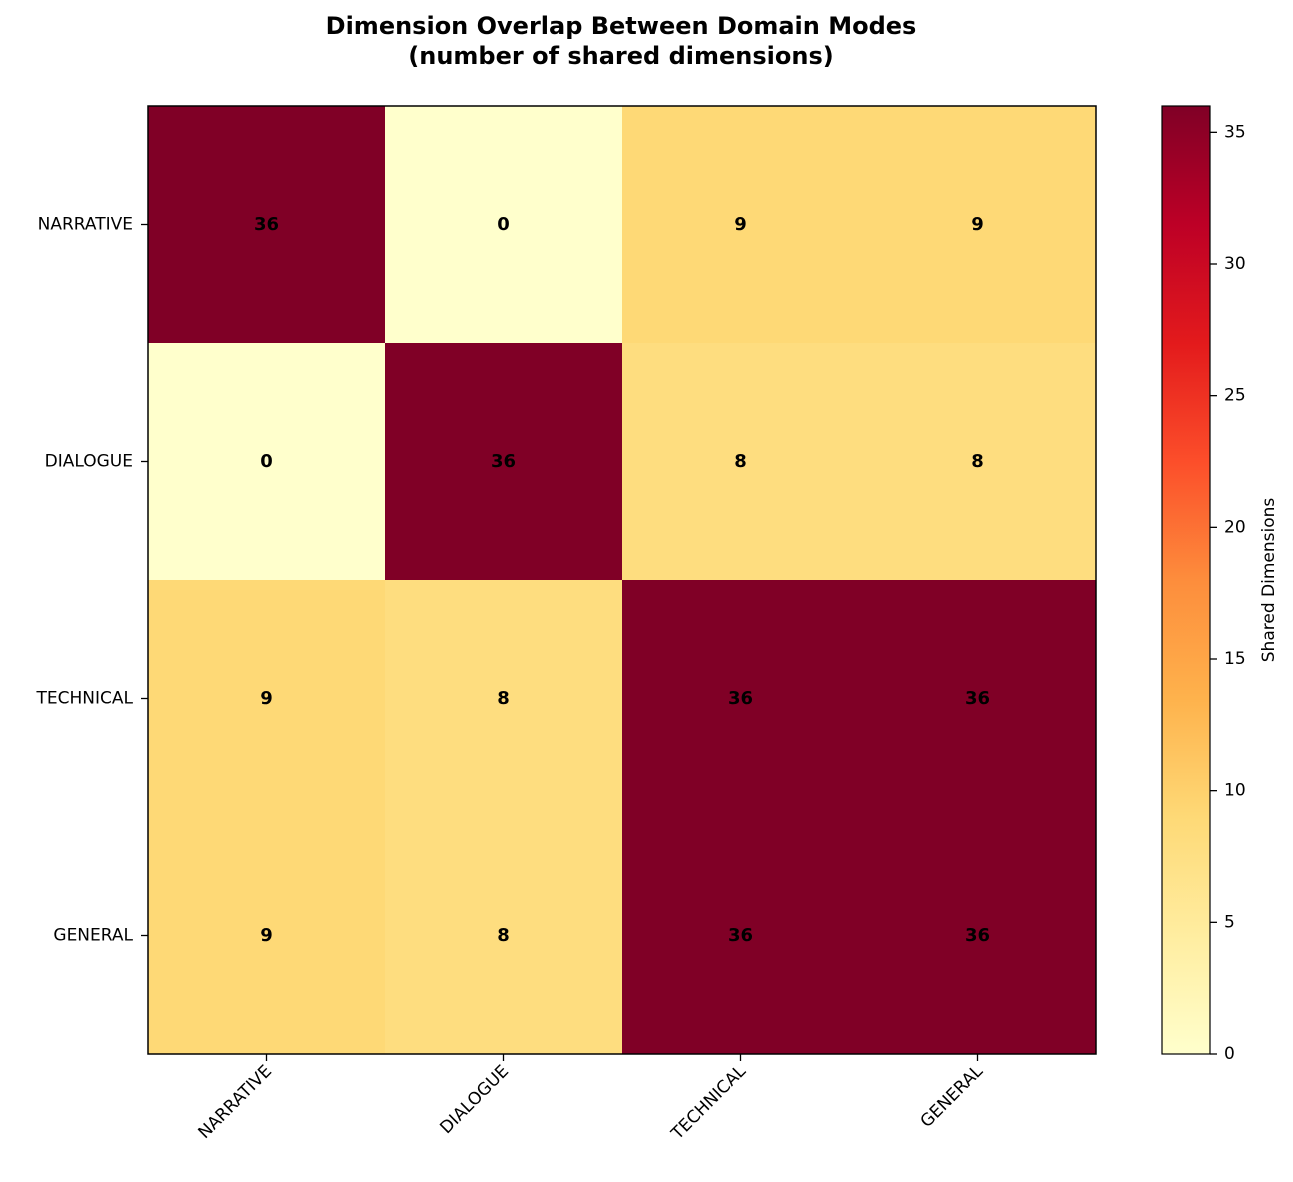 Image resolution: width=1293 pixels, height=1182 pixels. I want to click on colorbar-tick-label: 0, so click(1229, 1054).